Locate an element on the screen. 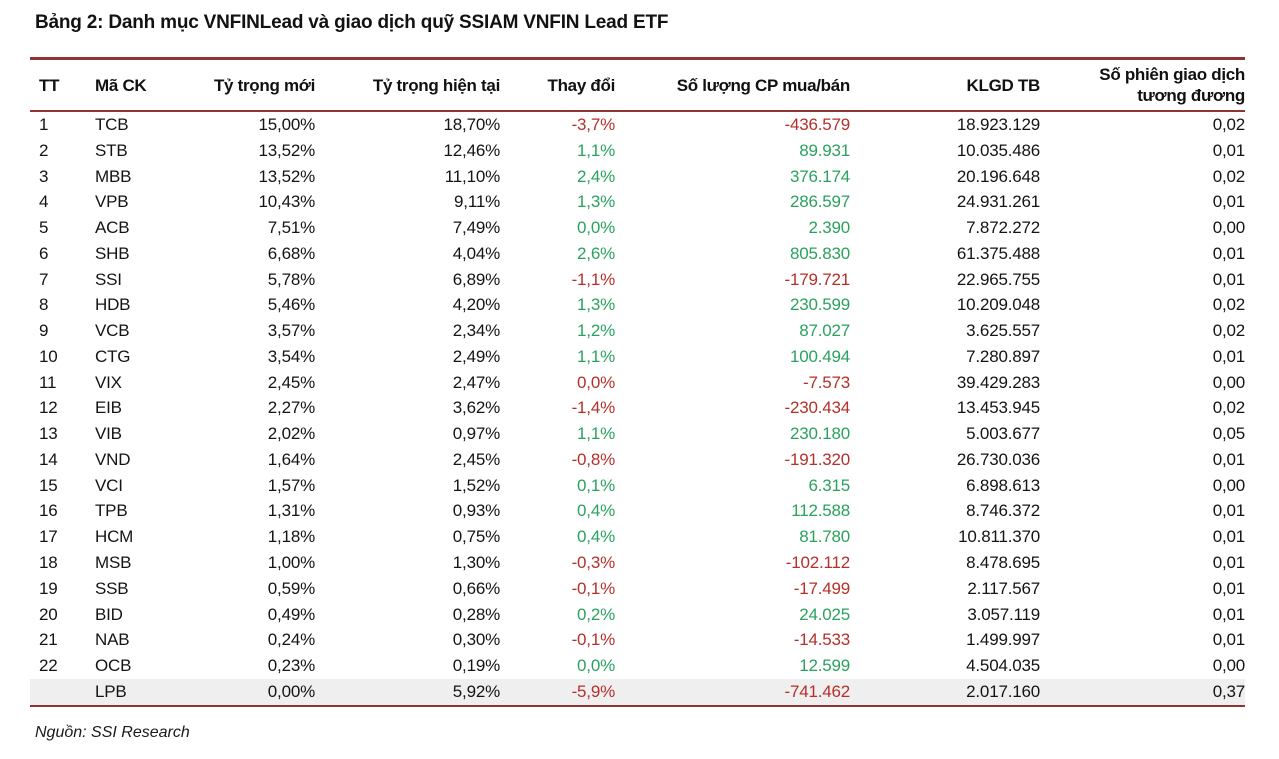  cell-new-weight: 13,52% is located at coordinates (287, 150).